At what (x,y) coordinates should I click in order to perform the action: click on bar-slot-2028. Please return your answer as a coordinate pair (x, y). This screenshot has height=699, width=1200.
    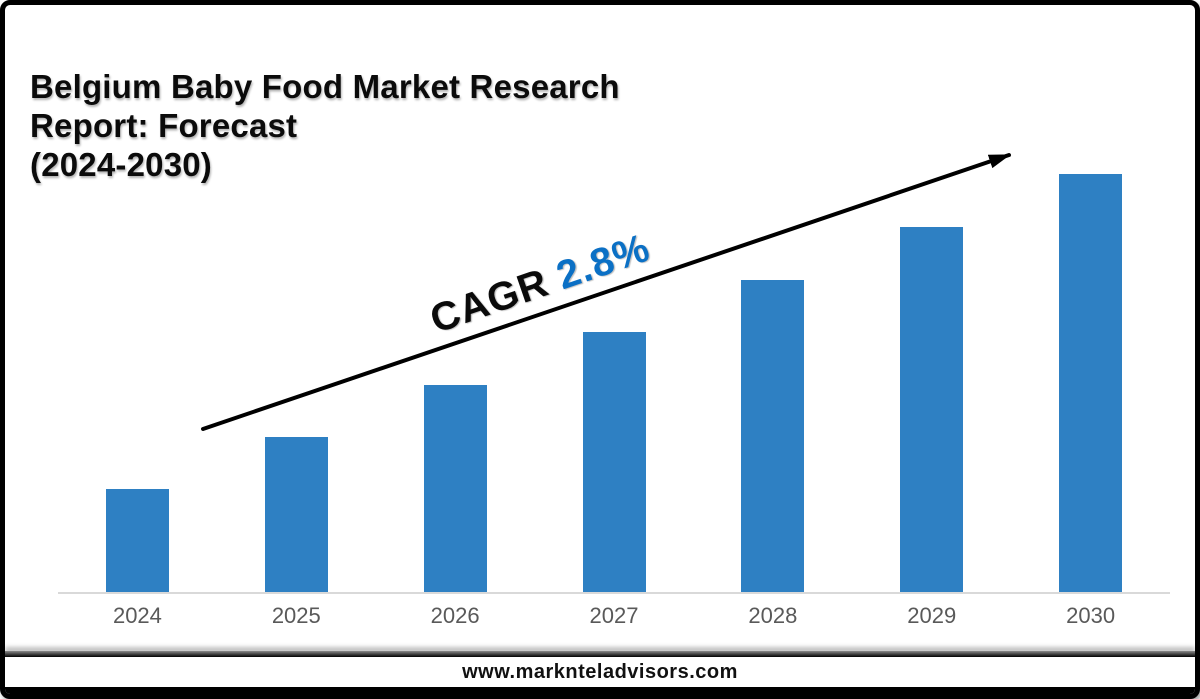
    Looking at the image, I should click on (772, 436).